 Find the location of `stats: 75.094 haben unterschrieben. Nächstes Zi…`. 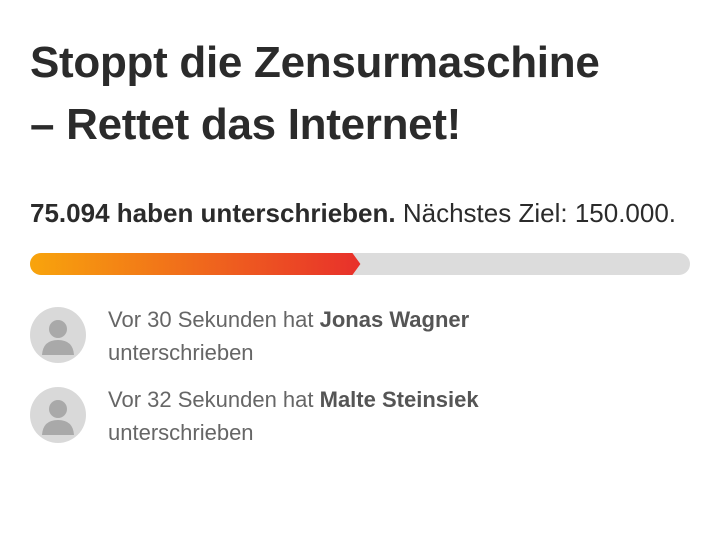

stats: 75.094 haben unterschrieben. Nächstes Zi… is located at coordinates (360, 213).